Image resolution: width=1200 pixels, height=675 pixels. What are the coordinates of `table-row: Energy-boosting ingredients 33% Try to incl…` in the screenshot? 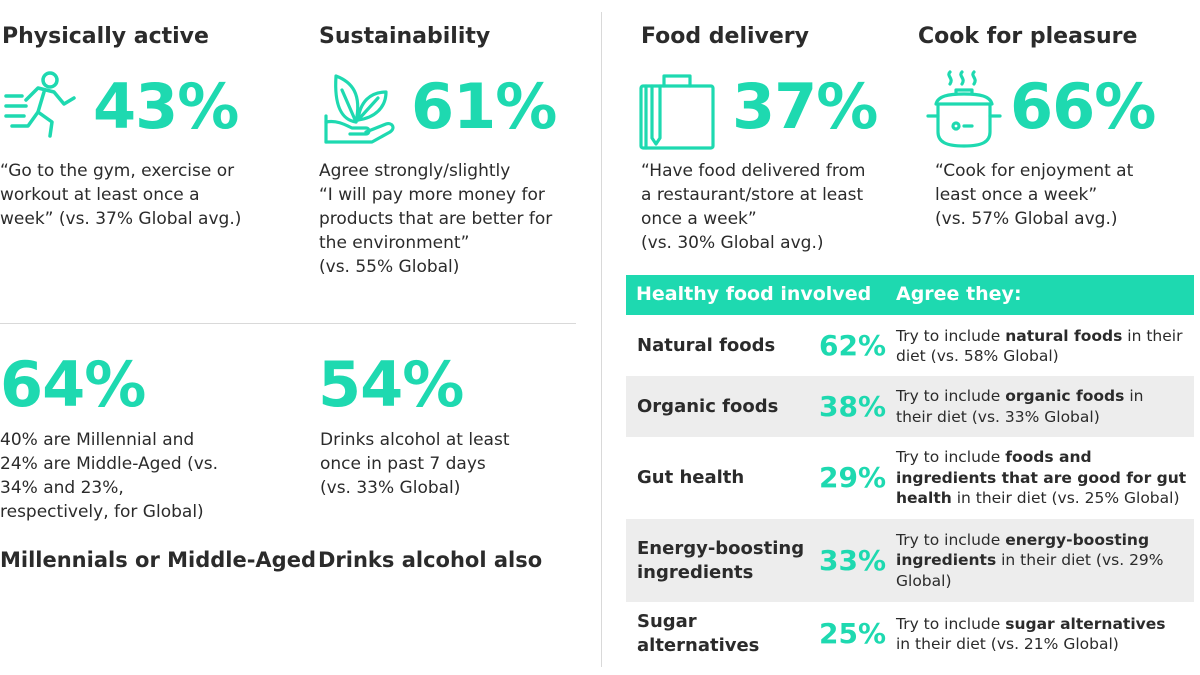 It's located at (910, 560).